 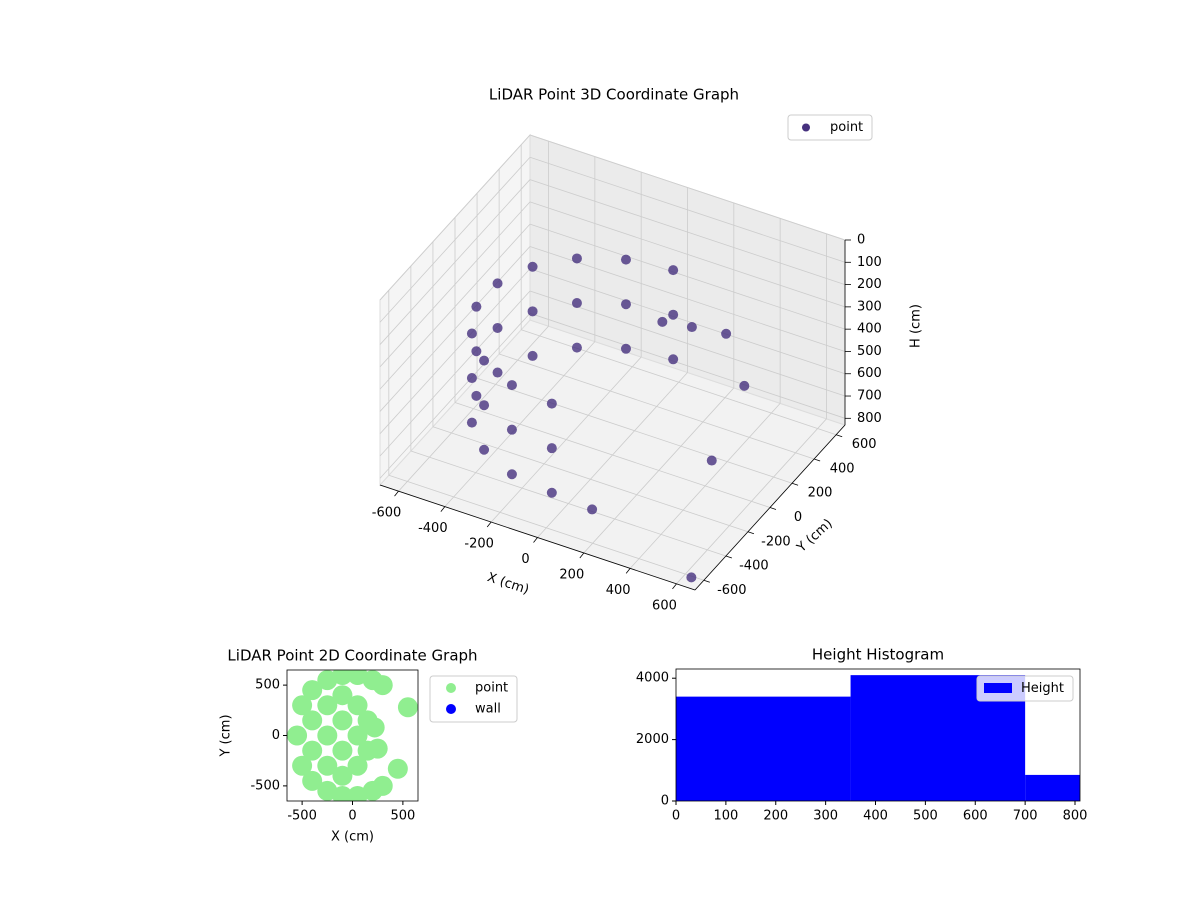 I want to click on y-tick-label: 0, so click(x=665, y=801).